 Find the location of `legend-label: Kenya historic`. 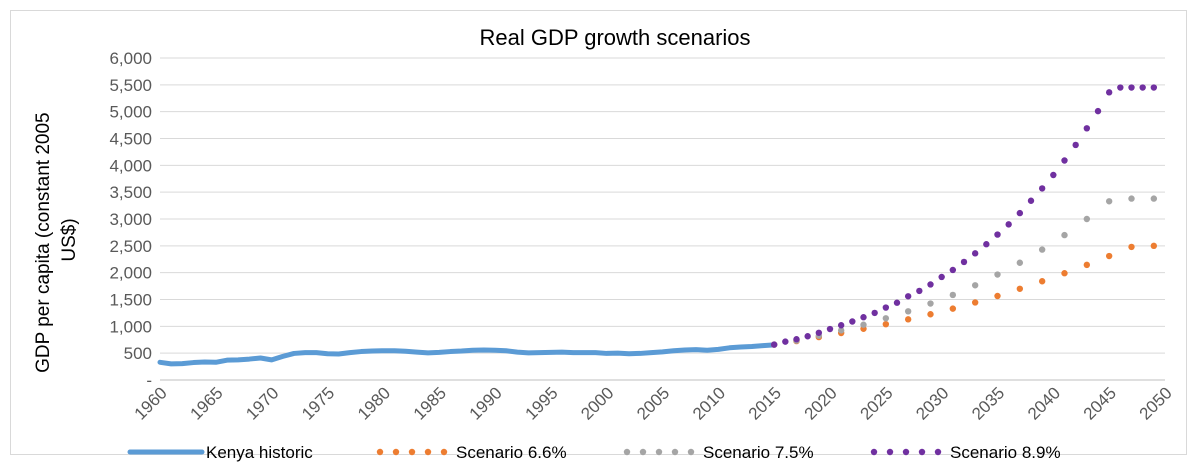

legend-label: Kenya historic is located at coordinates (259, 452).